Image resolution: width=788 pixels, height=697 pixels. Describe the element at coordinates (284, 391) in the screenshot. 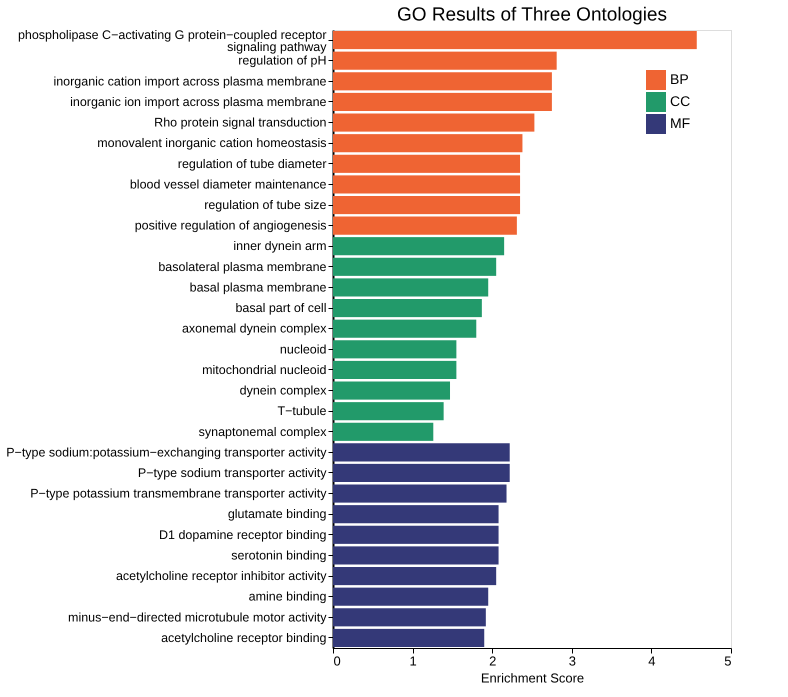

I see `y-tick-label: dynein complex` at that location.